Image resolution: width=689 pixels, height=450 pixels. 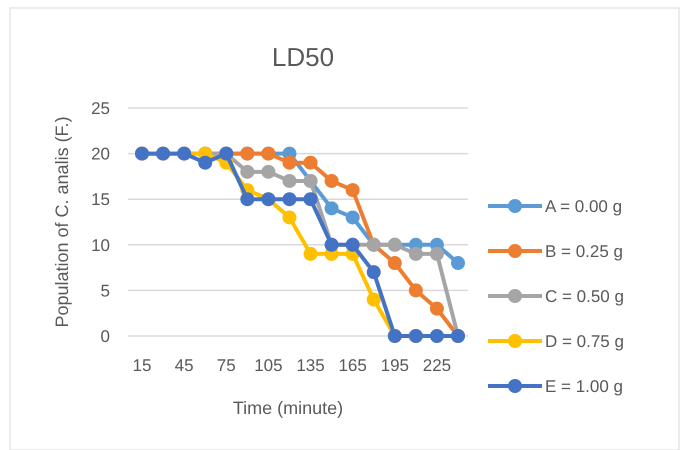 I want to click on y-tick-label: 0, so click(x=105, y=336).